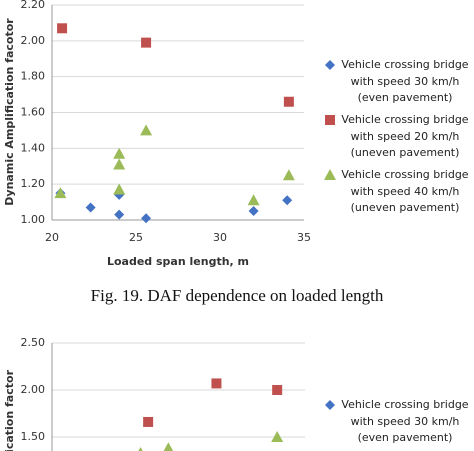  Describe the element at coordinates (33, 219) in the screenshot. I see `y-tick-label: 1.00` at that location.